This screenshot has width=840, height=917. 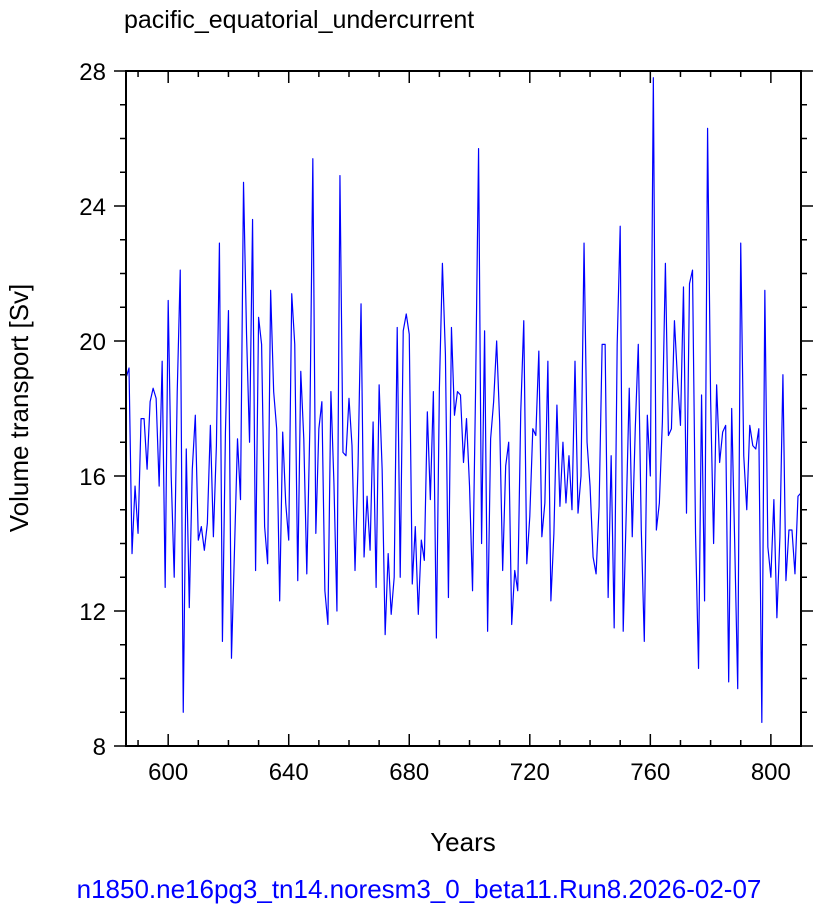 What do you see at coordinates (530, 772) in the screenshot?
I see `x-tick-label: 720` at bounding box center [530, 772].